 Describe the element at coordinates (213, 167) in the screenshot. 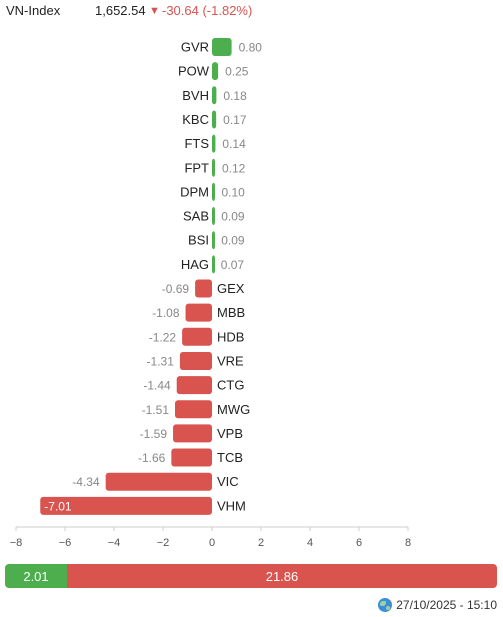

I see `bar-fpt` at that location.